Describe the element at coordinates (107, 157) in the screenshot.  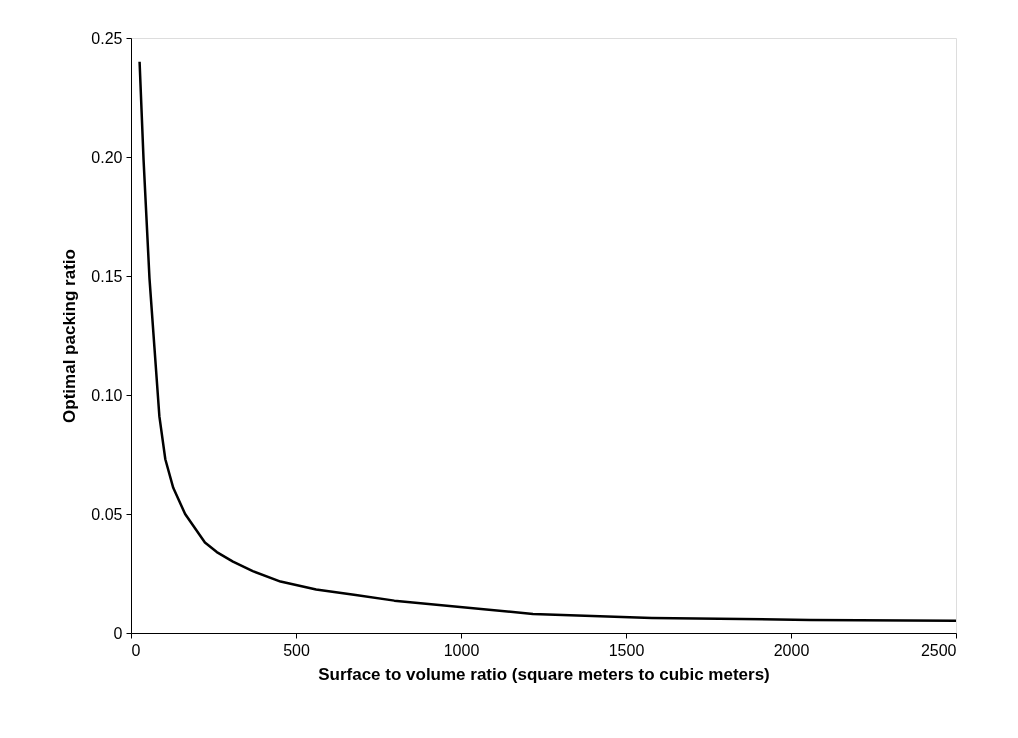
I see `y-tick-label: 0.20` at that location.